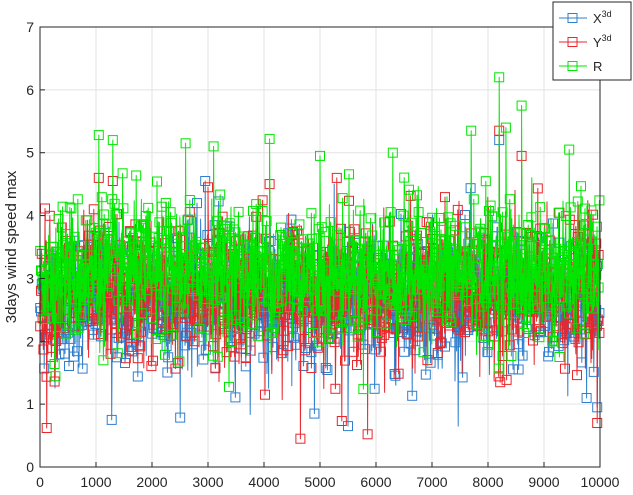 The height and width of the screenshot is (495, 633). I want to click on legend-marker, so click(572, 66).